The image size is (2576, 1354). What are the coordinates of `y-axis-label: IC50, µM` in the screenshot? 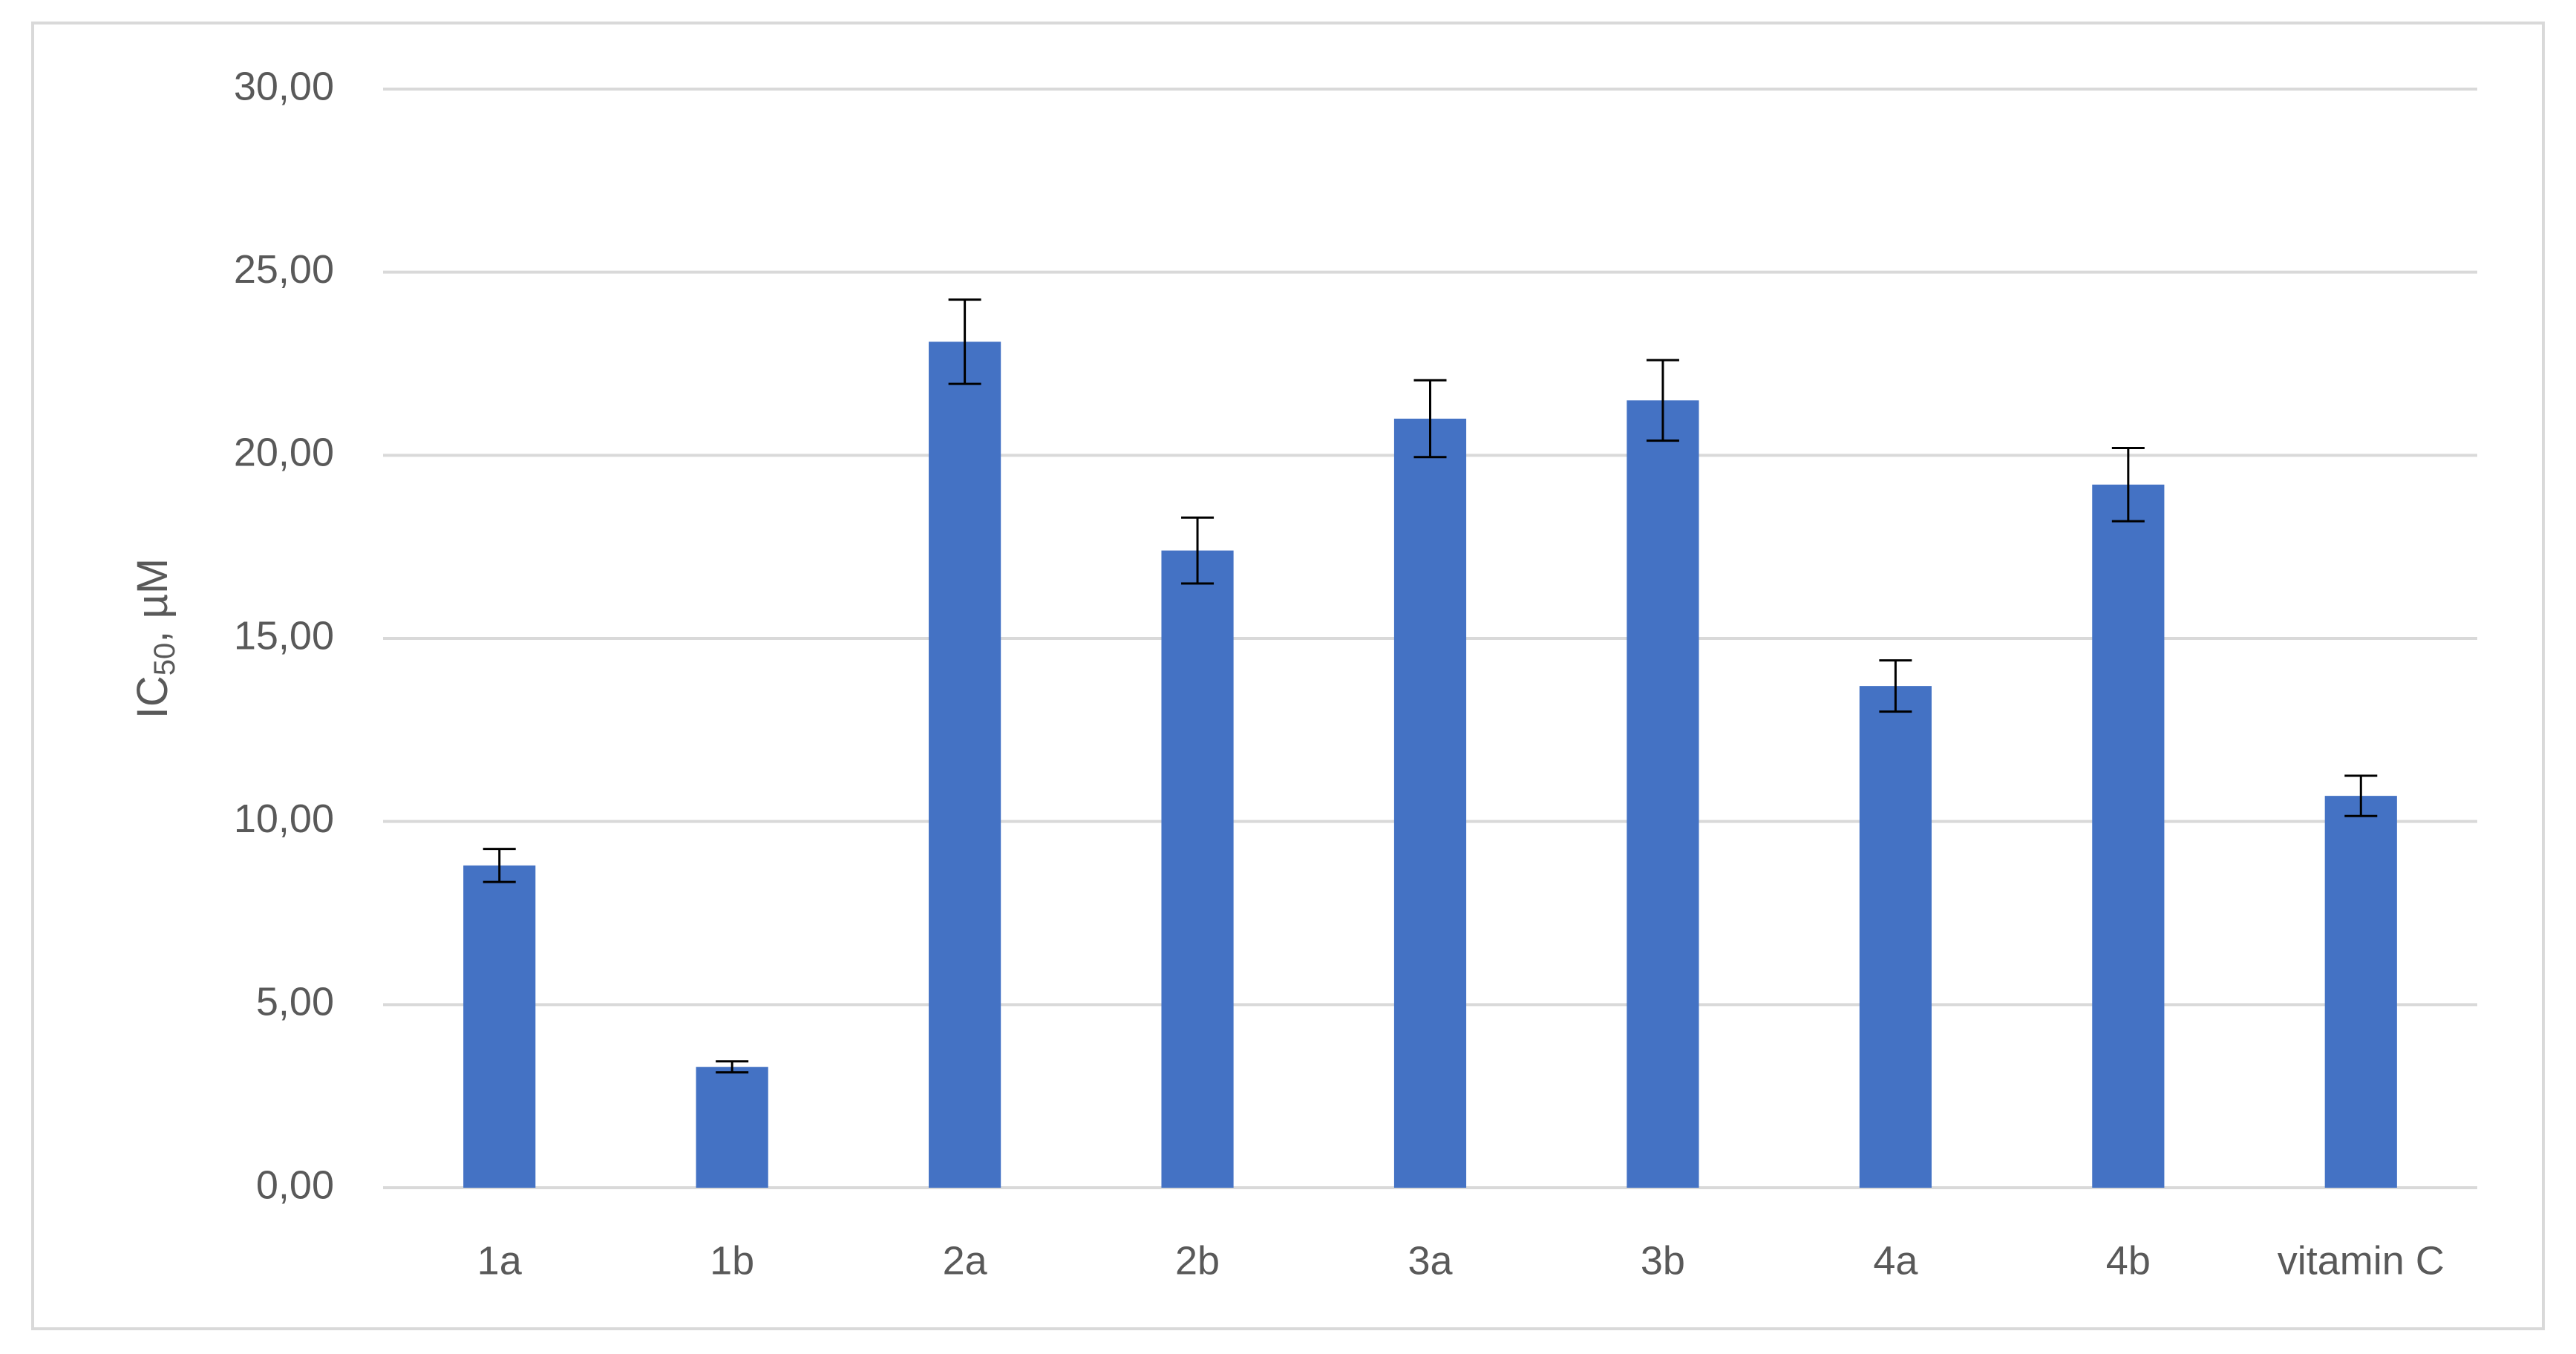 It's located at (154, 638).